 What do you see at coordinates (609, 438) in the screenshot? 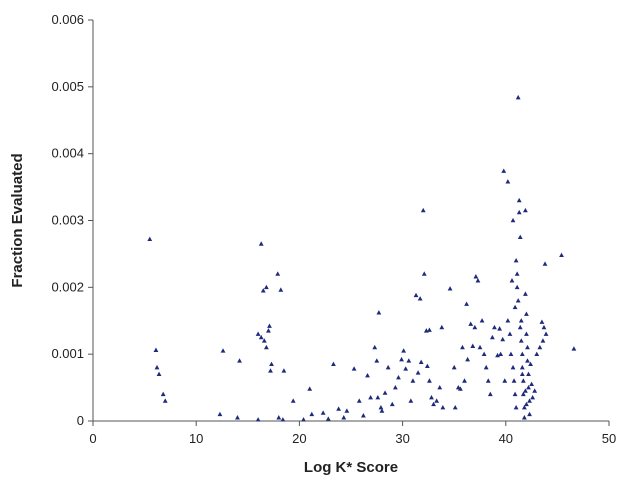
I see `x-tick-label: 50` at bounding box center [609, 438].